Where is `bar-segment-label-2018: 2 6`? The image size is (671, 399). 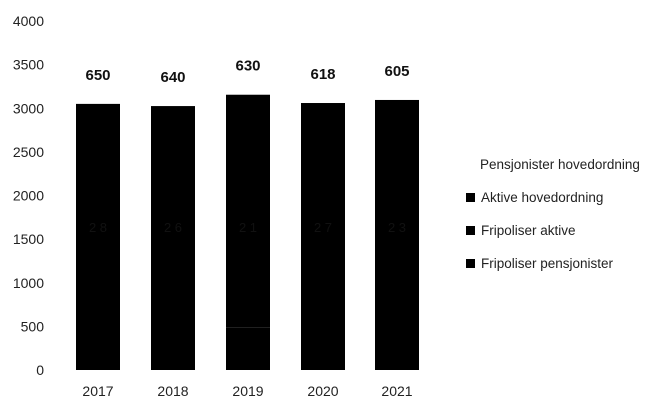 bar-segment-label-2018: 2 6 is located at coordinates (173, 227).